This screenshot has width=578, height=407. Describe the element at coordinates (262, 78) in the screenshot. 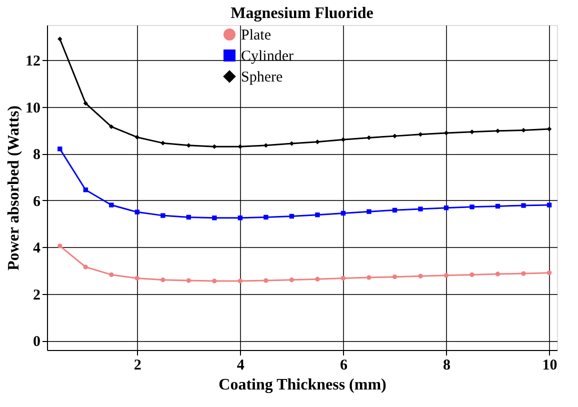

I see `legend-label: Sphere` at that location.